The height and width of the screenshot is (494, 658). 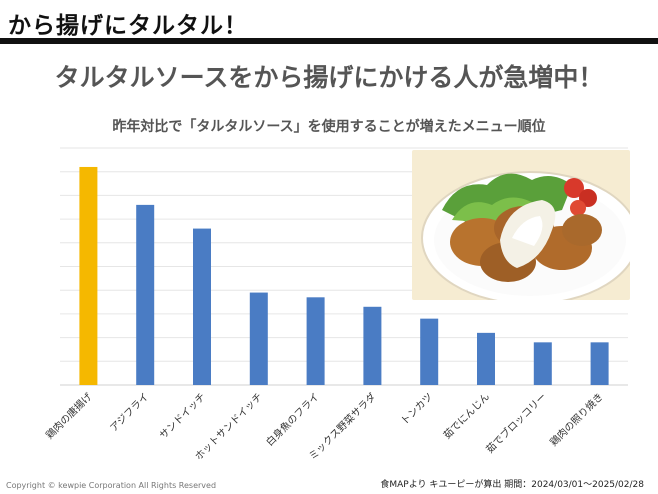 I want to click on x-tick-label: トンカツ, so click(x=417, y=409).